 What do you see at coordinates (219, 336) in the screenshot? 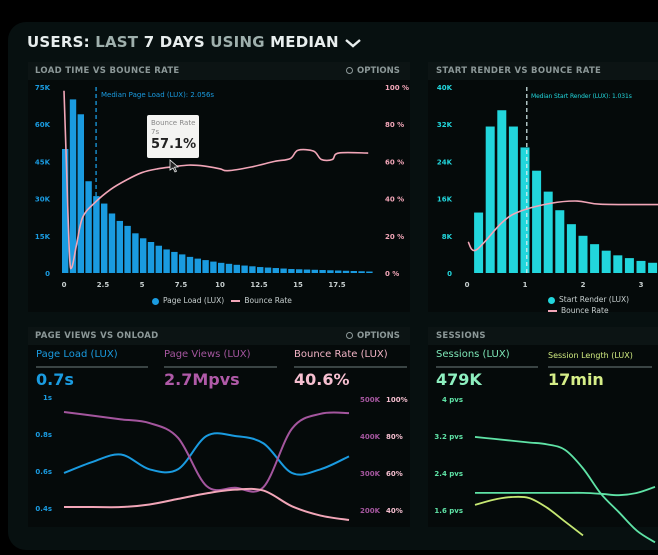
I see `page-views-panel-header` at bounding box center [219, 336].